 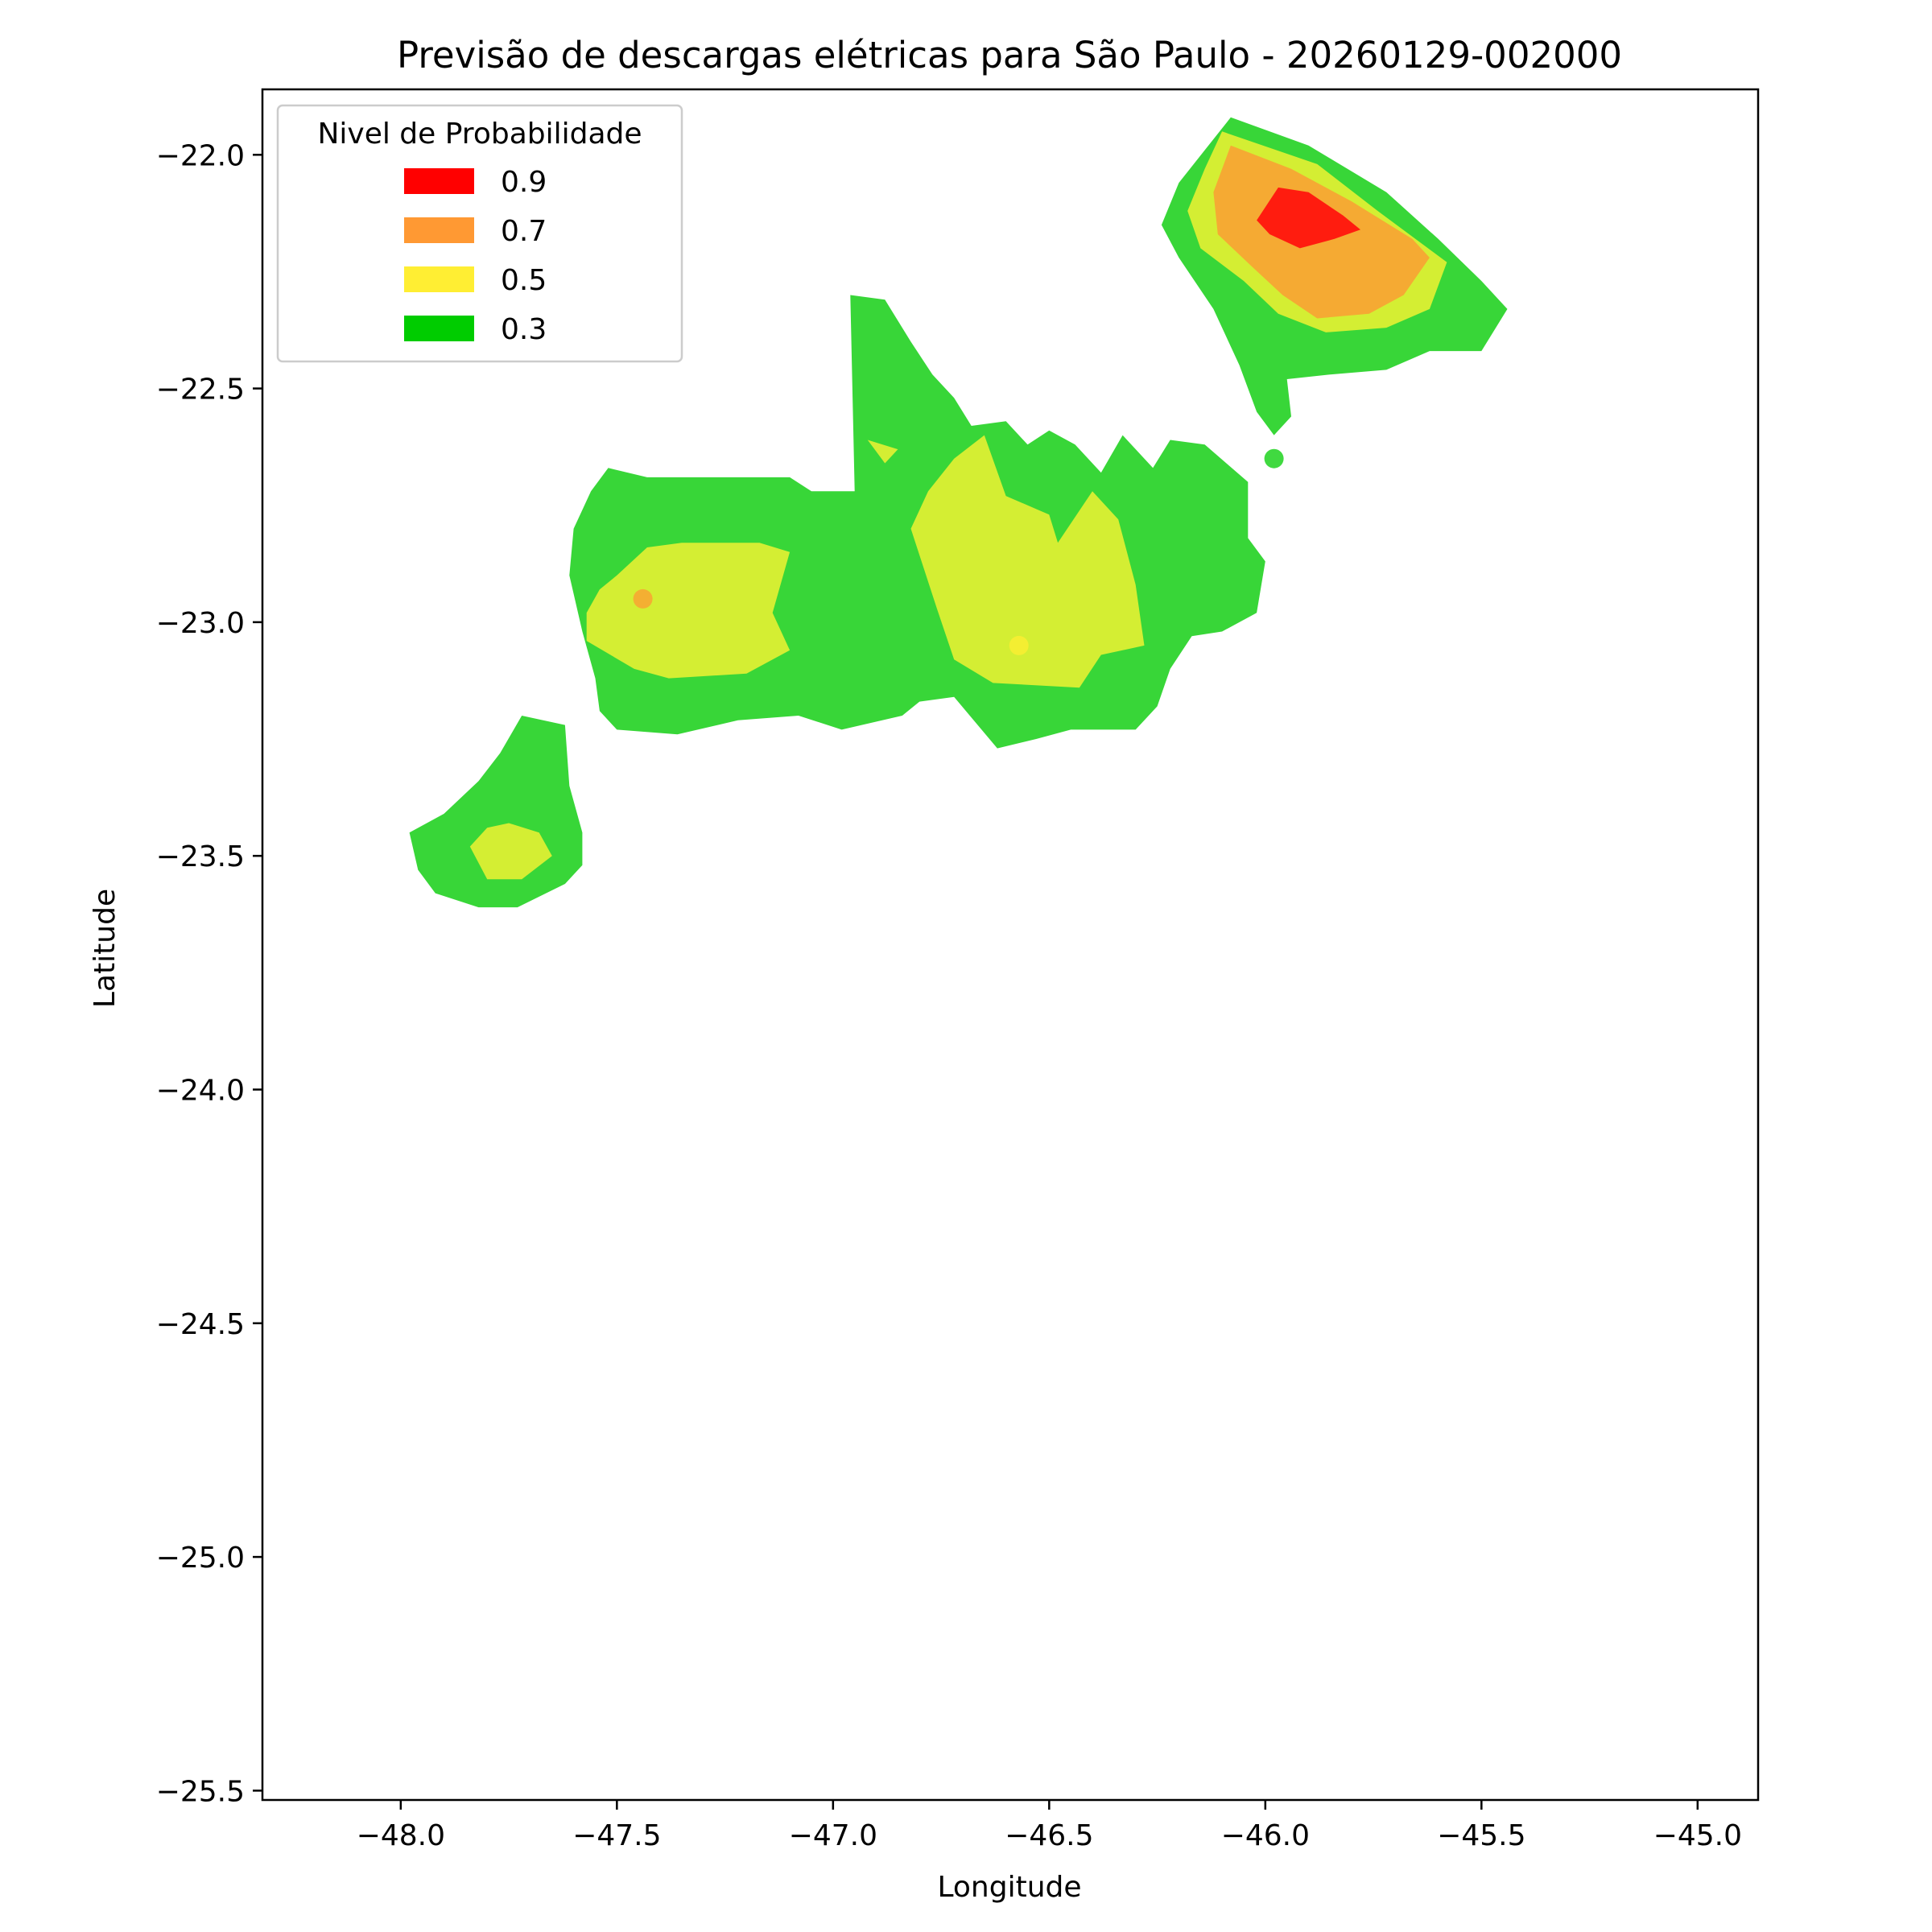 What do you see at coordinates (401, 1835) in the screenshot?
I see `x-tick-label-0: −48.0` at bounding box center [401, 1835].